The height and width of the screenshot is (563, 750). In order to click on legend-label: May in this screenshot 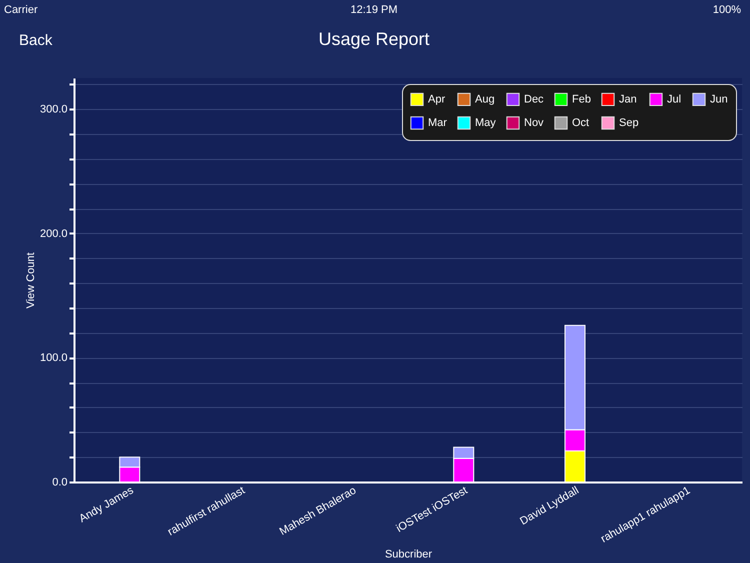, I will do `click(485, 123)`.